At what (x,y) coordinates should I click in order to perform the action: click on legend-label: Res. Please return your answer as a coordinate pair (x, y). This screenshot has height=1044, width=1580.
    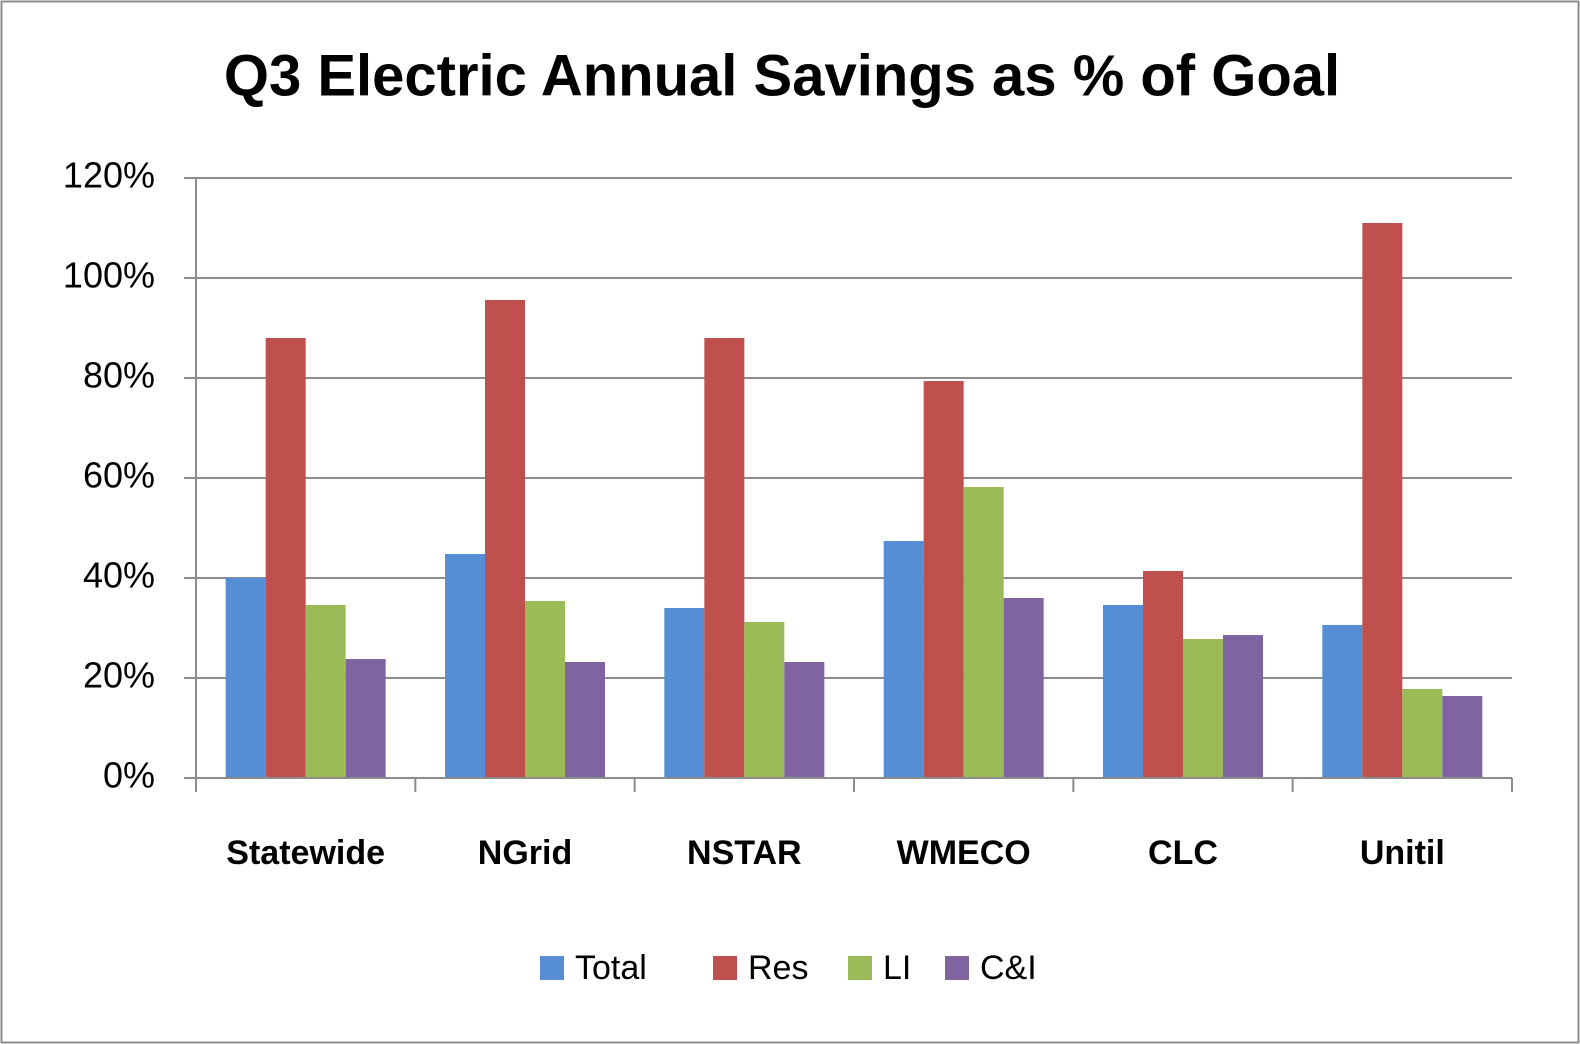
    Looking at the image, I should click on (778, 968).